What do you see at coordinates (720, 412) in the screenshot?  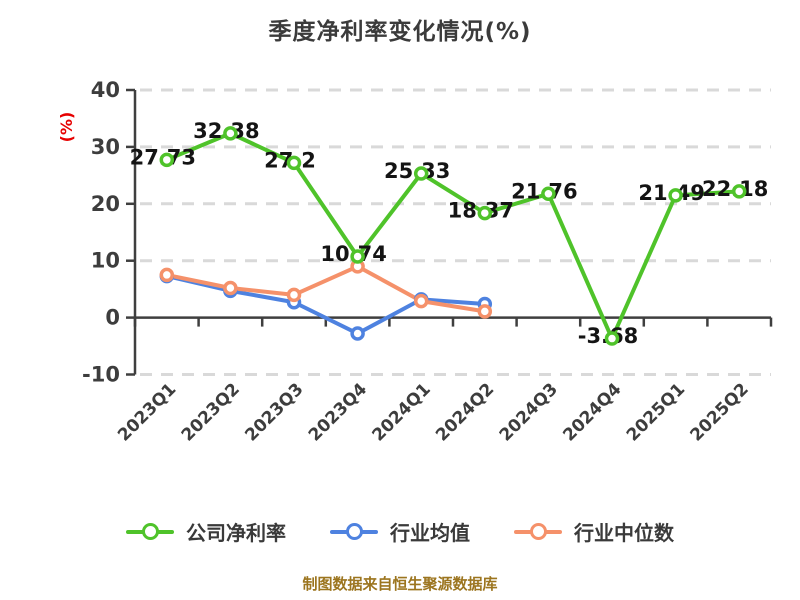 I see `x-tick-label: 2025Q2` at bounding box center [720, 412].